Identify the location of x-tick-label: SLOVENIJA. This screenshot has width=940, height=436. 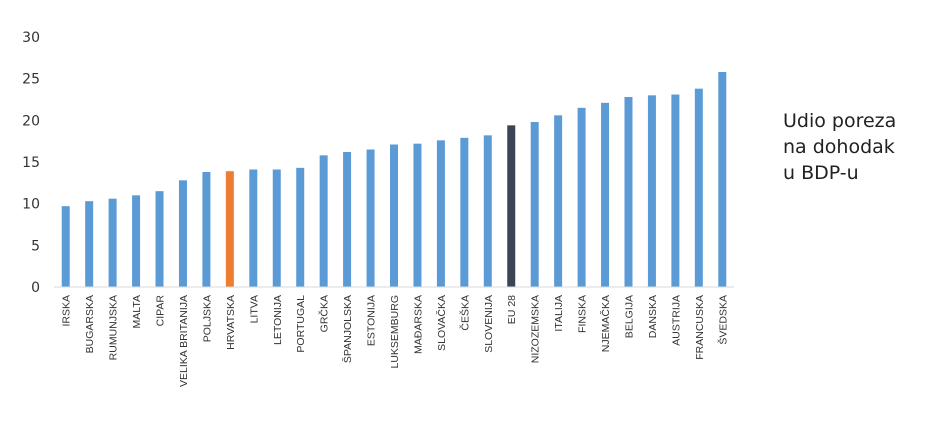
(489, 324).